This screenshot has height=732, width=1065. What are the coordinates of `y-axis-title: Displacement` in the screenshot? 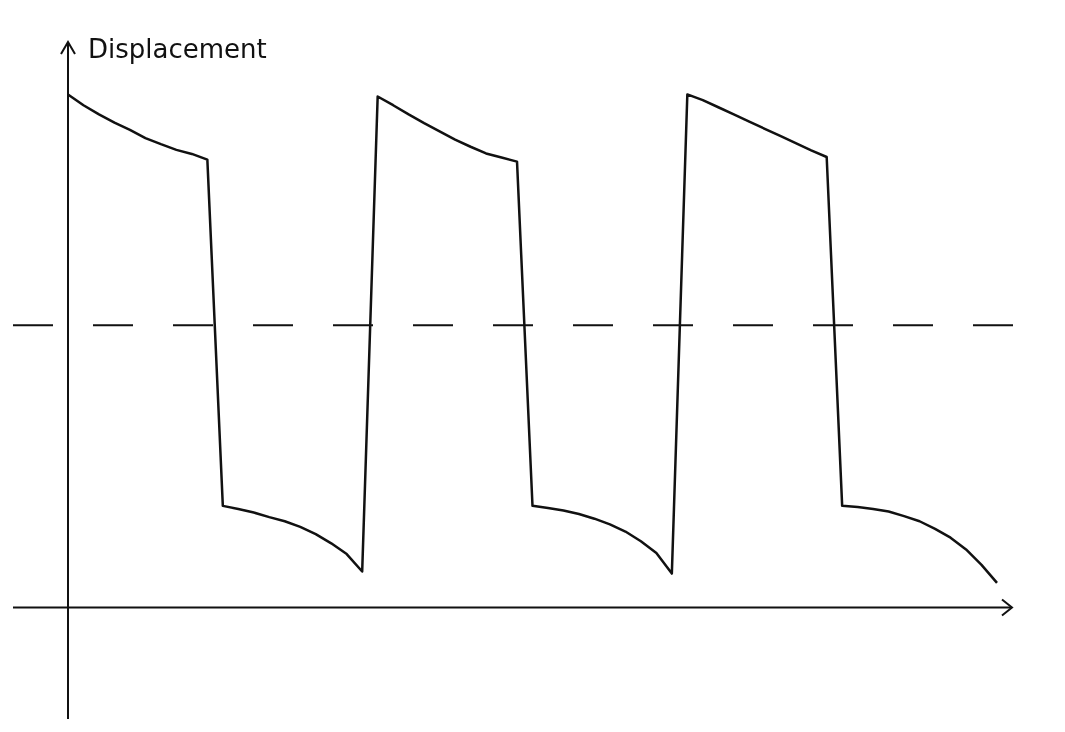 It's located at (177, 49).